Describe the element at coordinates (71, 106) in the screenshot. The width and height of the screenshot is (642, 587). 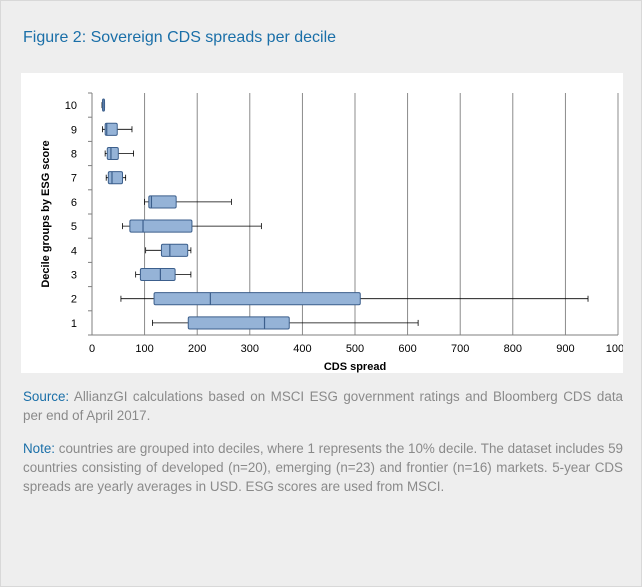
I see `y-tick-10: 10` at that location.